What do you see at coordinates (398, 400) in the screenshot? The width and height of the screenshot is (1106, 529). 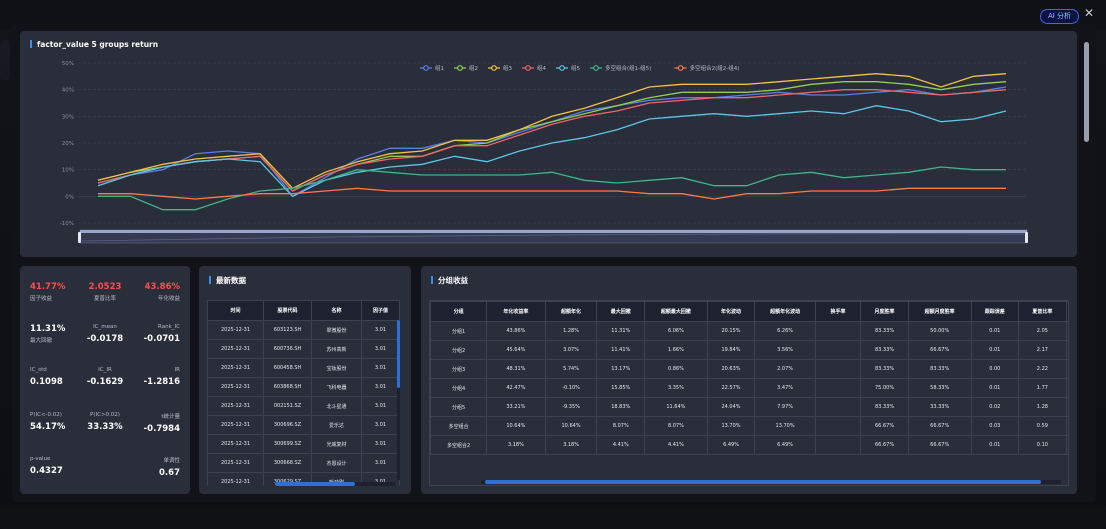 I see `latest-vscroll` at bounding box center [398, 400].